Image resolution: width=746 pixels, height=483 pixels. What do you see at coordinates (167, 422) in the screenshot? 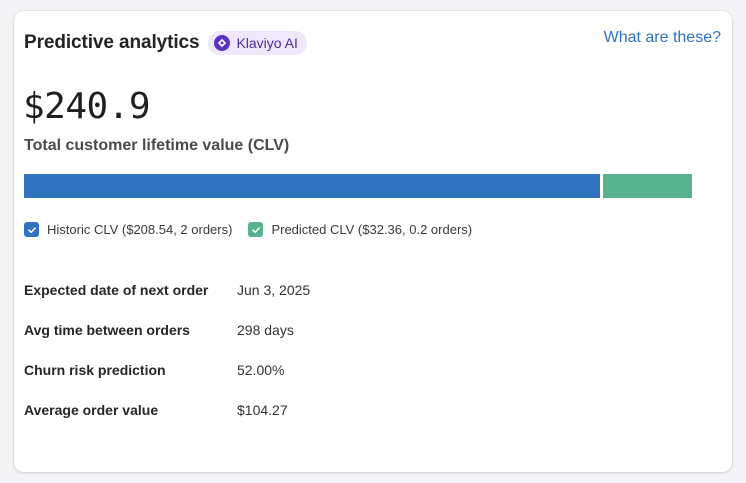
I see `stat-row-aov: Average order value $104.27` at bounding box center [167, 422].